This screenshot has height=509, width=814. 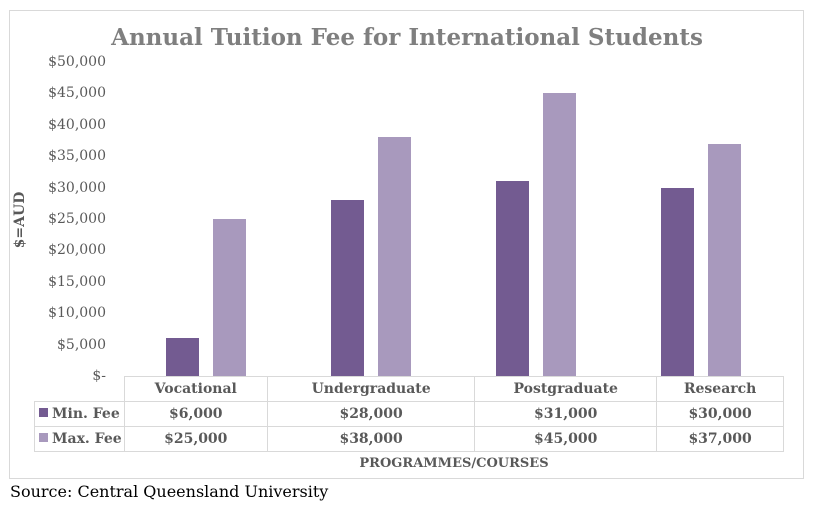 I want to click on source-note: Source: Central Queensland University, so click(x=169, y=491).